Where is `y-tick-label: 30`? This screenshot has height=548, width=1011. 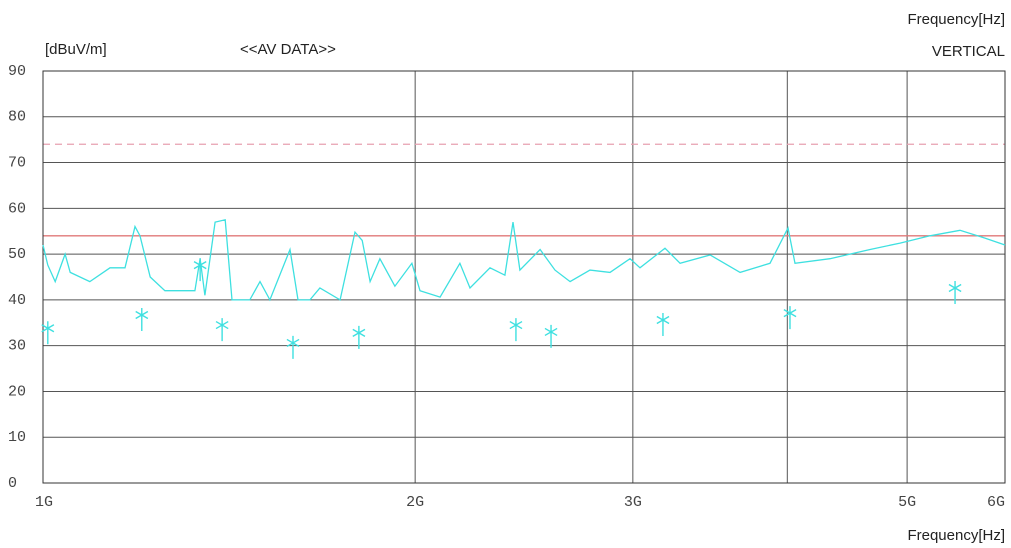 y-tick-label: 30 is located at coordinates (17, 346).